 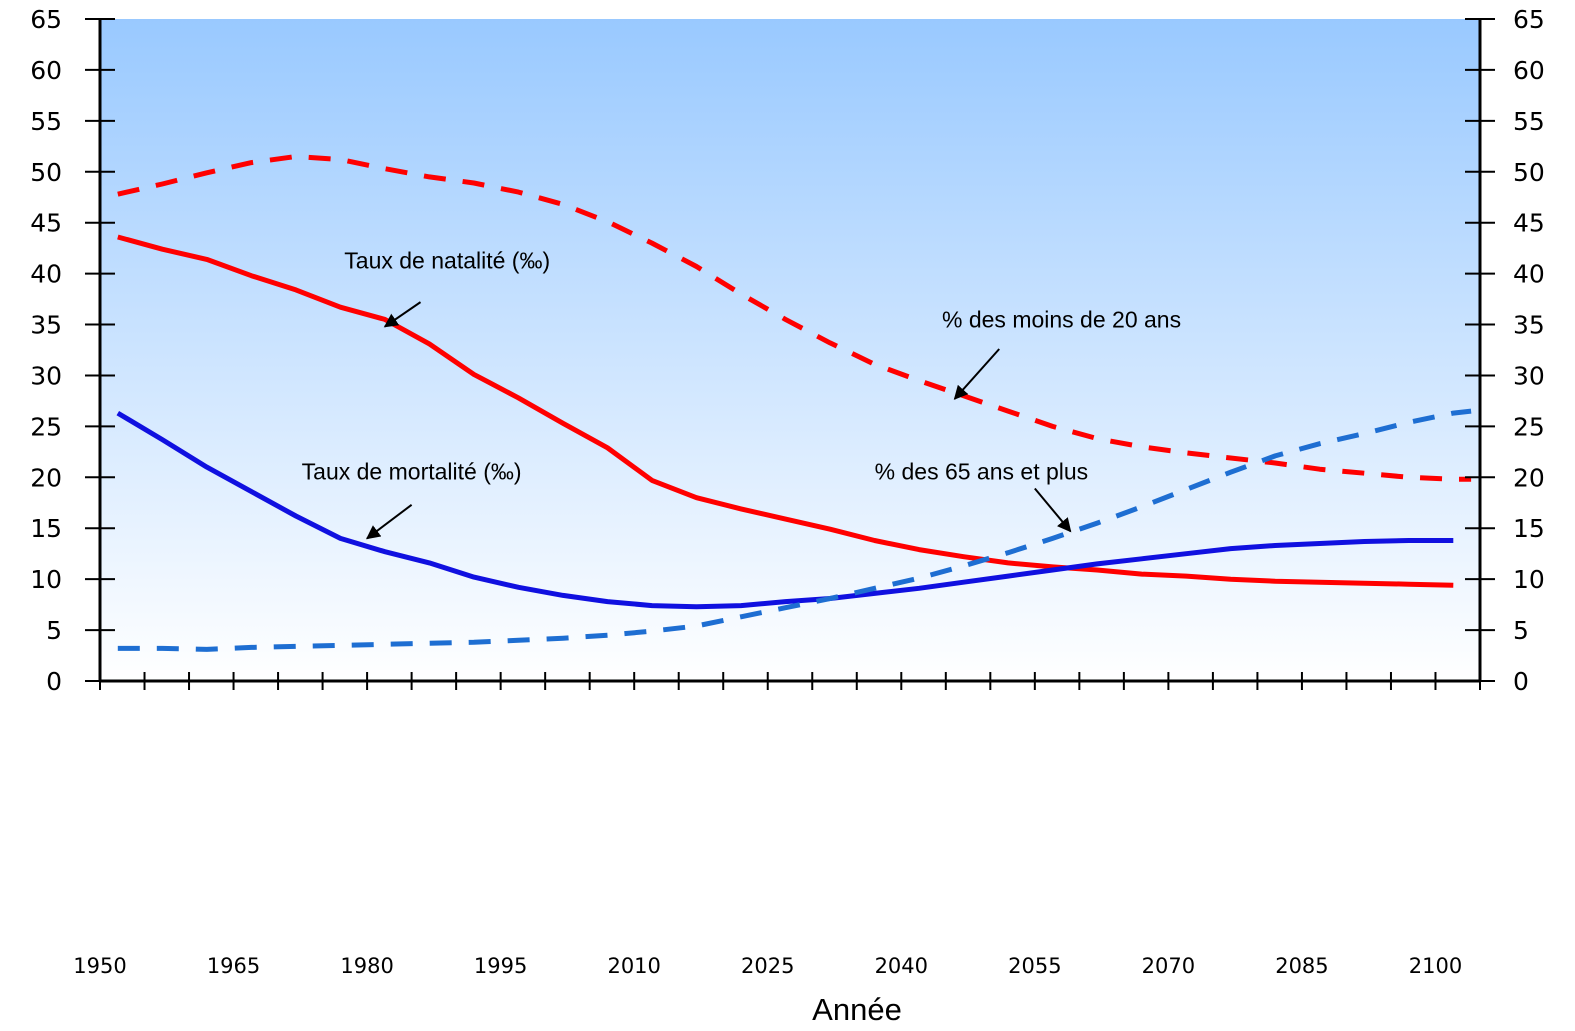 What do you see at coordinates (633, 966) in the screenshot?
I see `x-tick-label: 2010` at bounding box center [633, 966].